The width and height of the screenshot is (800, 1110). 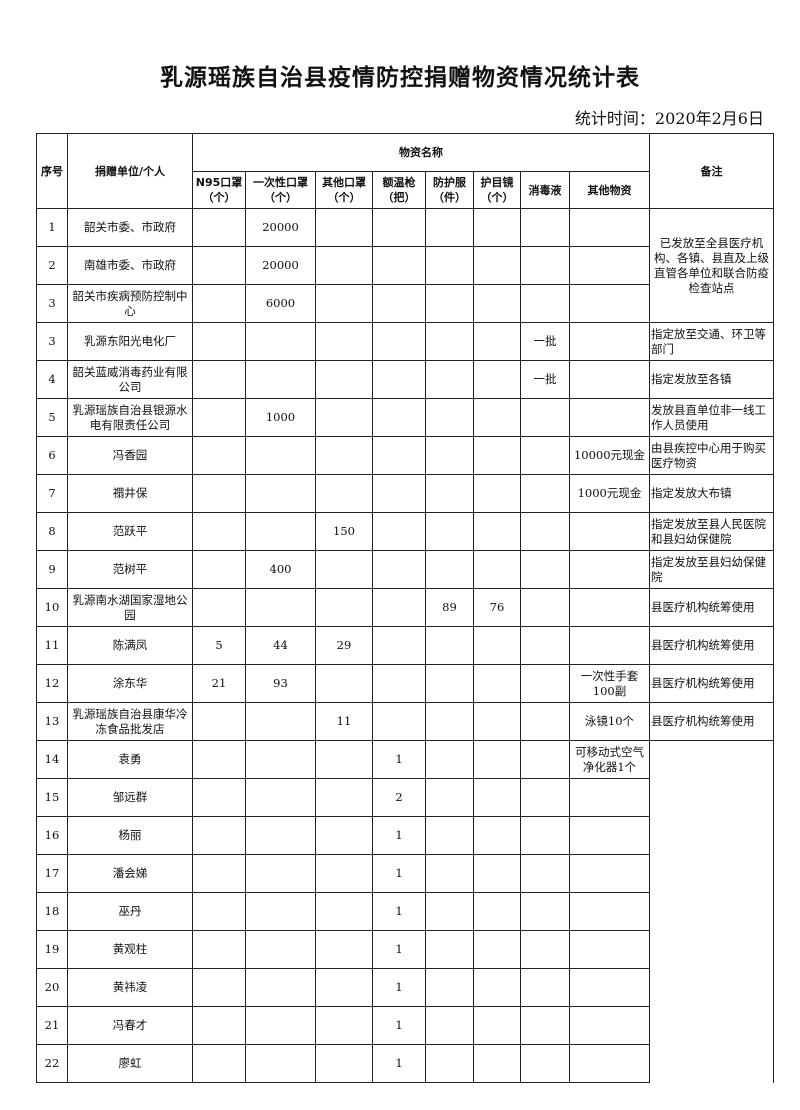 I want to click on seq-cell: 14, so click(x=52, y=759).